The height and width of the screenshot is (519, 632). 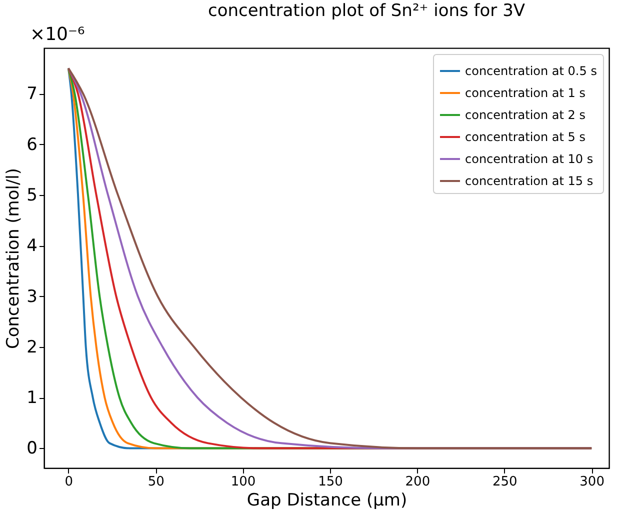 I want to click on y-tick-label: 4, so click(x=32, y=246).